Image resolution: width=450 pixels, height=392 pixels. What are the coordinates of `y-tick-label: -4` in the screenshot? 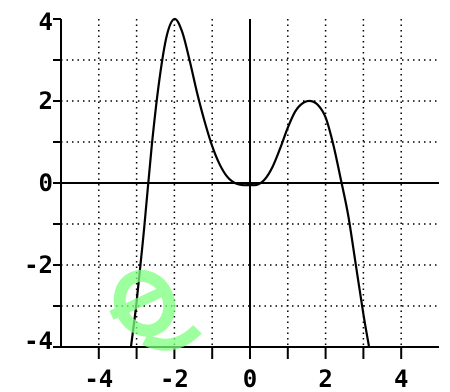 It's located at (38, 341).